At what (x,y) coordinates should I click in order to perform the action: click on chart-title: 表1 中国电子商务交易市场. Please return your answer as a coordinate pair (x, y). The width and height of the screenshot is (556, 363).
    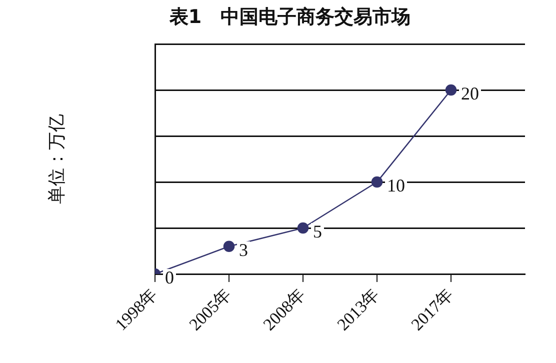
    Looking at the image, I should click on (289, 17).